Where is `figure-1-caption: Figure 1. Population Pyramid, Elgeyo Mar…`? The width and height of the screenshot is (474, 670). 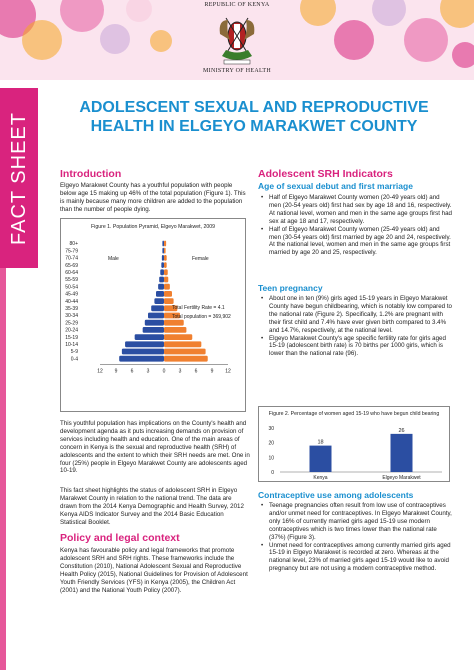 figure-1-caption: Figure 1. Population Pyramid, Elgeyo Mar… is located at coordinates (153, 227).